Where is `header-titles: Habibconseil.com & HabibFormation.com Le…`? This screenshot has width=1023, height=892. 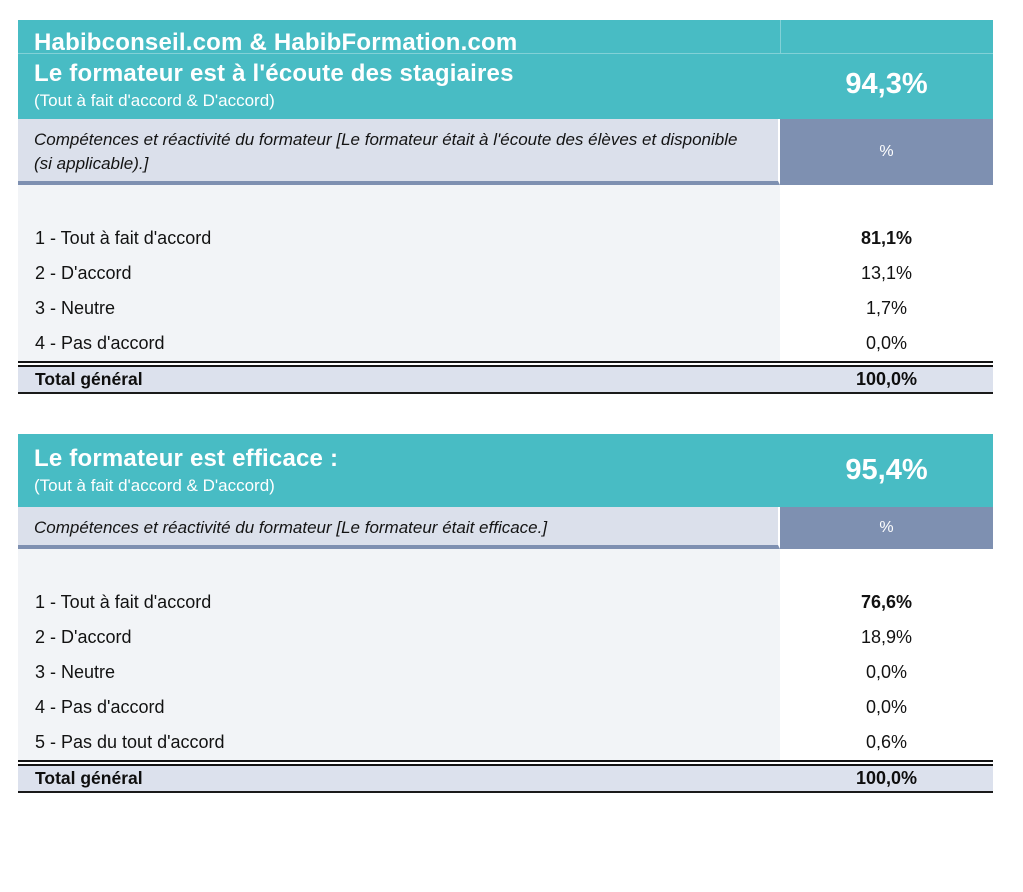 header-titles: Habibconseil.com & HabibFormation.com Le… is located at coordinates (399, 69).